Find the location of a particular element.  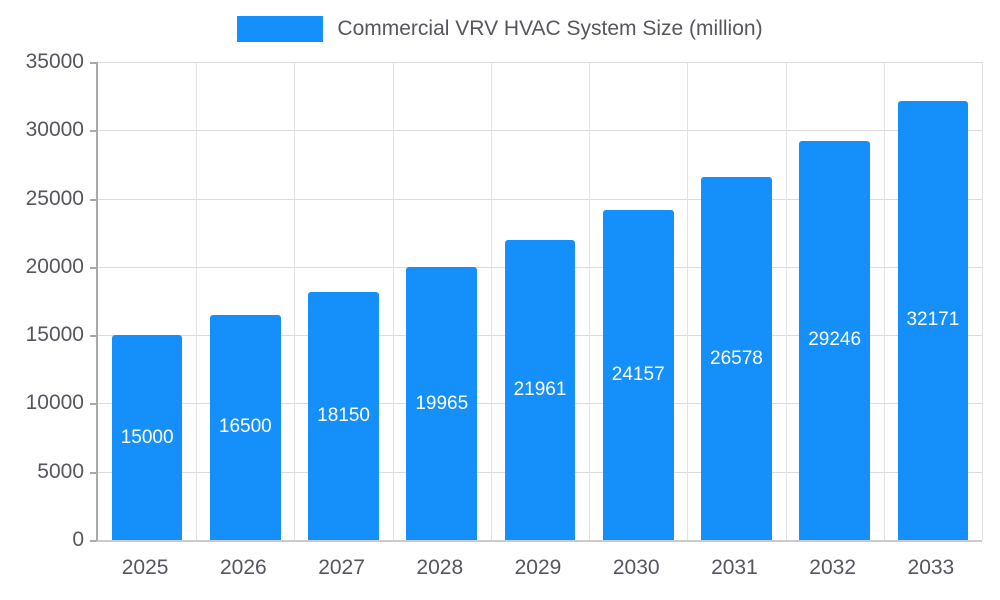

bar-value-label: 16500 is located at coordinates (245, 427).